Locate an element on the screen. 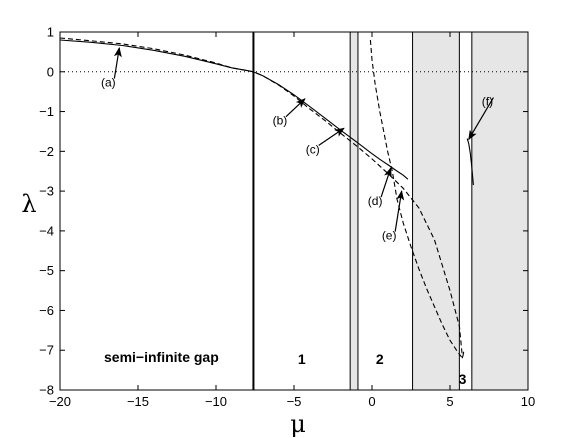  y-tick-label: −4 is located at coordinates (46, 230).